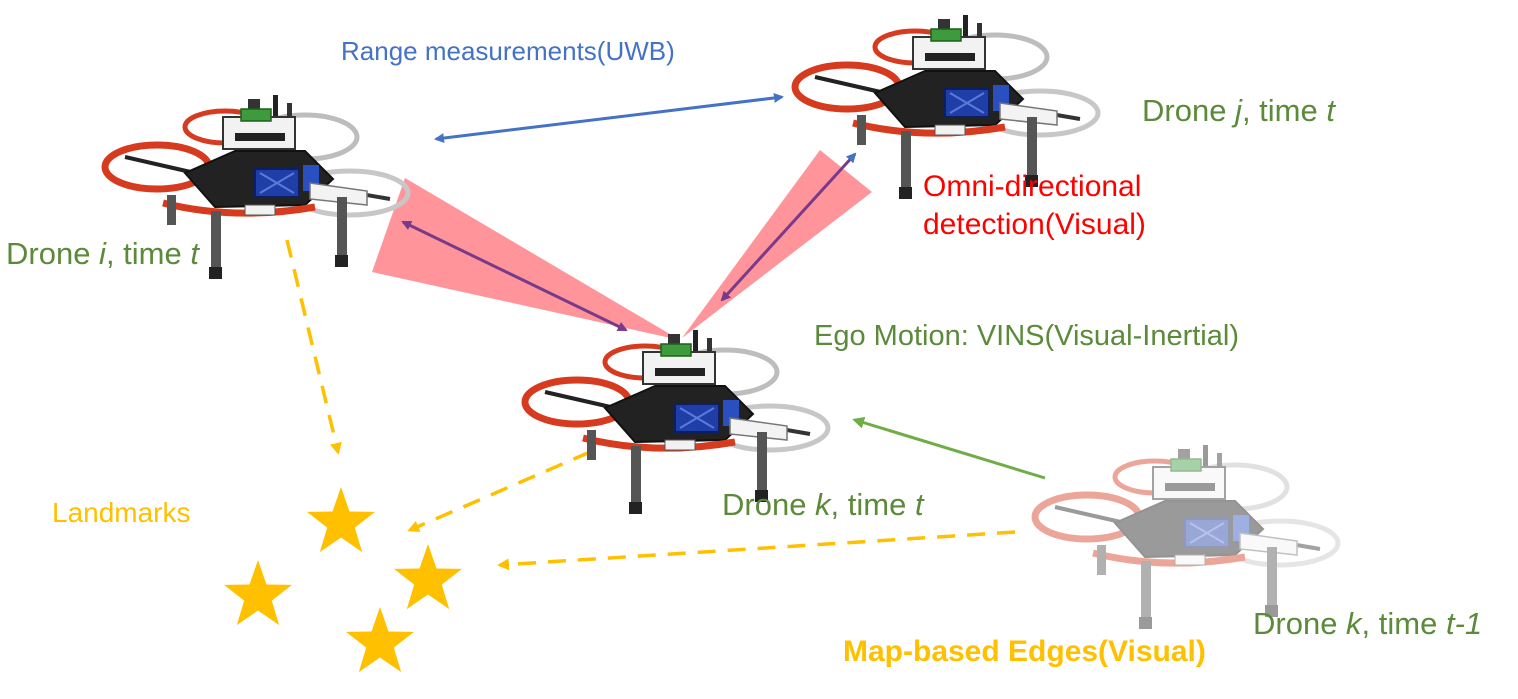 Image resolution: width=1518 pixels, height=699 pixels. I want to click on drone-j-mid: , time, so click(1284, 110).